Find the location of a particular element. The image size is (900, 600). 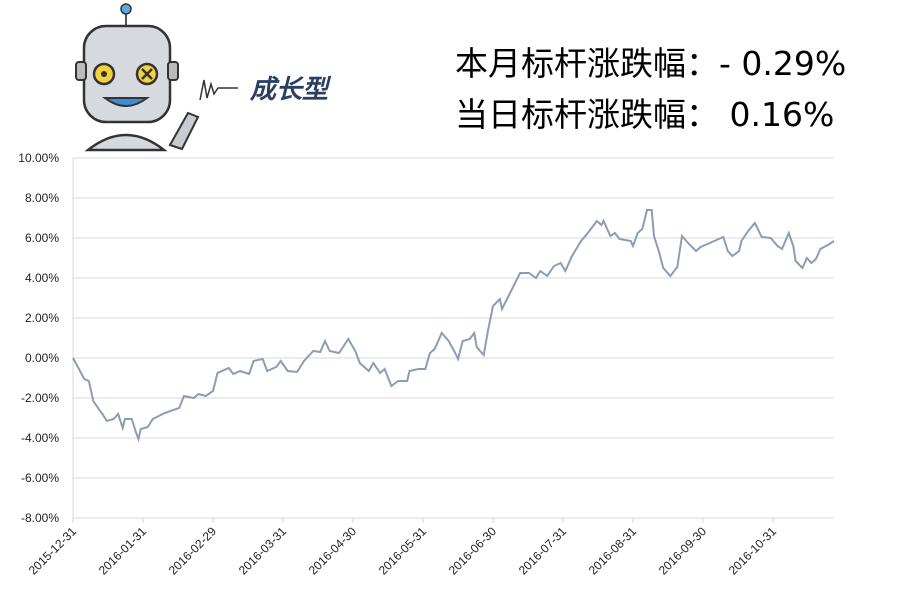

y-tick-label: 0.00% is located at coordinates (42, 358).